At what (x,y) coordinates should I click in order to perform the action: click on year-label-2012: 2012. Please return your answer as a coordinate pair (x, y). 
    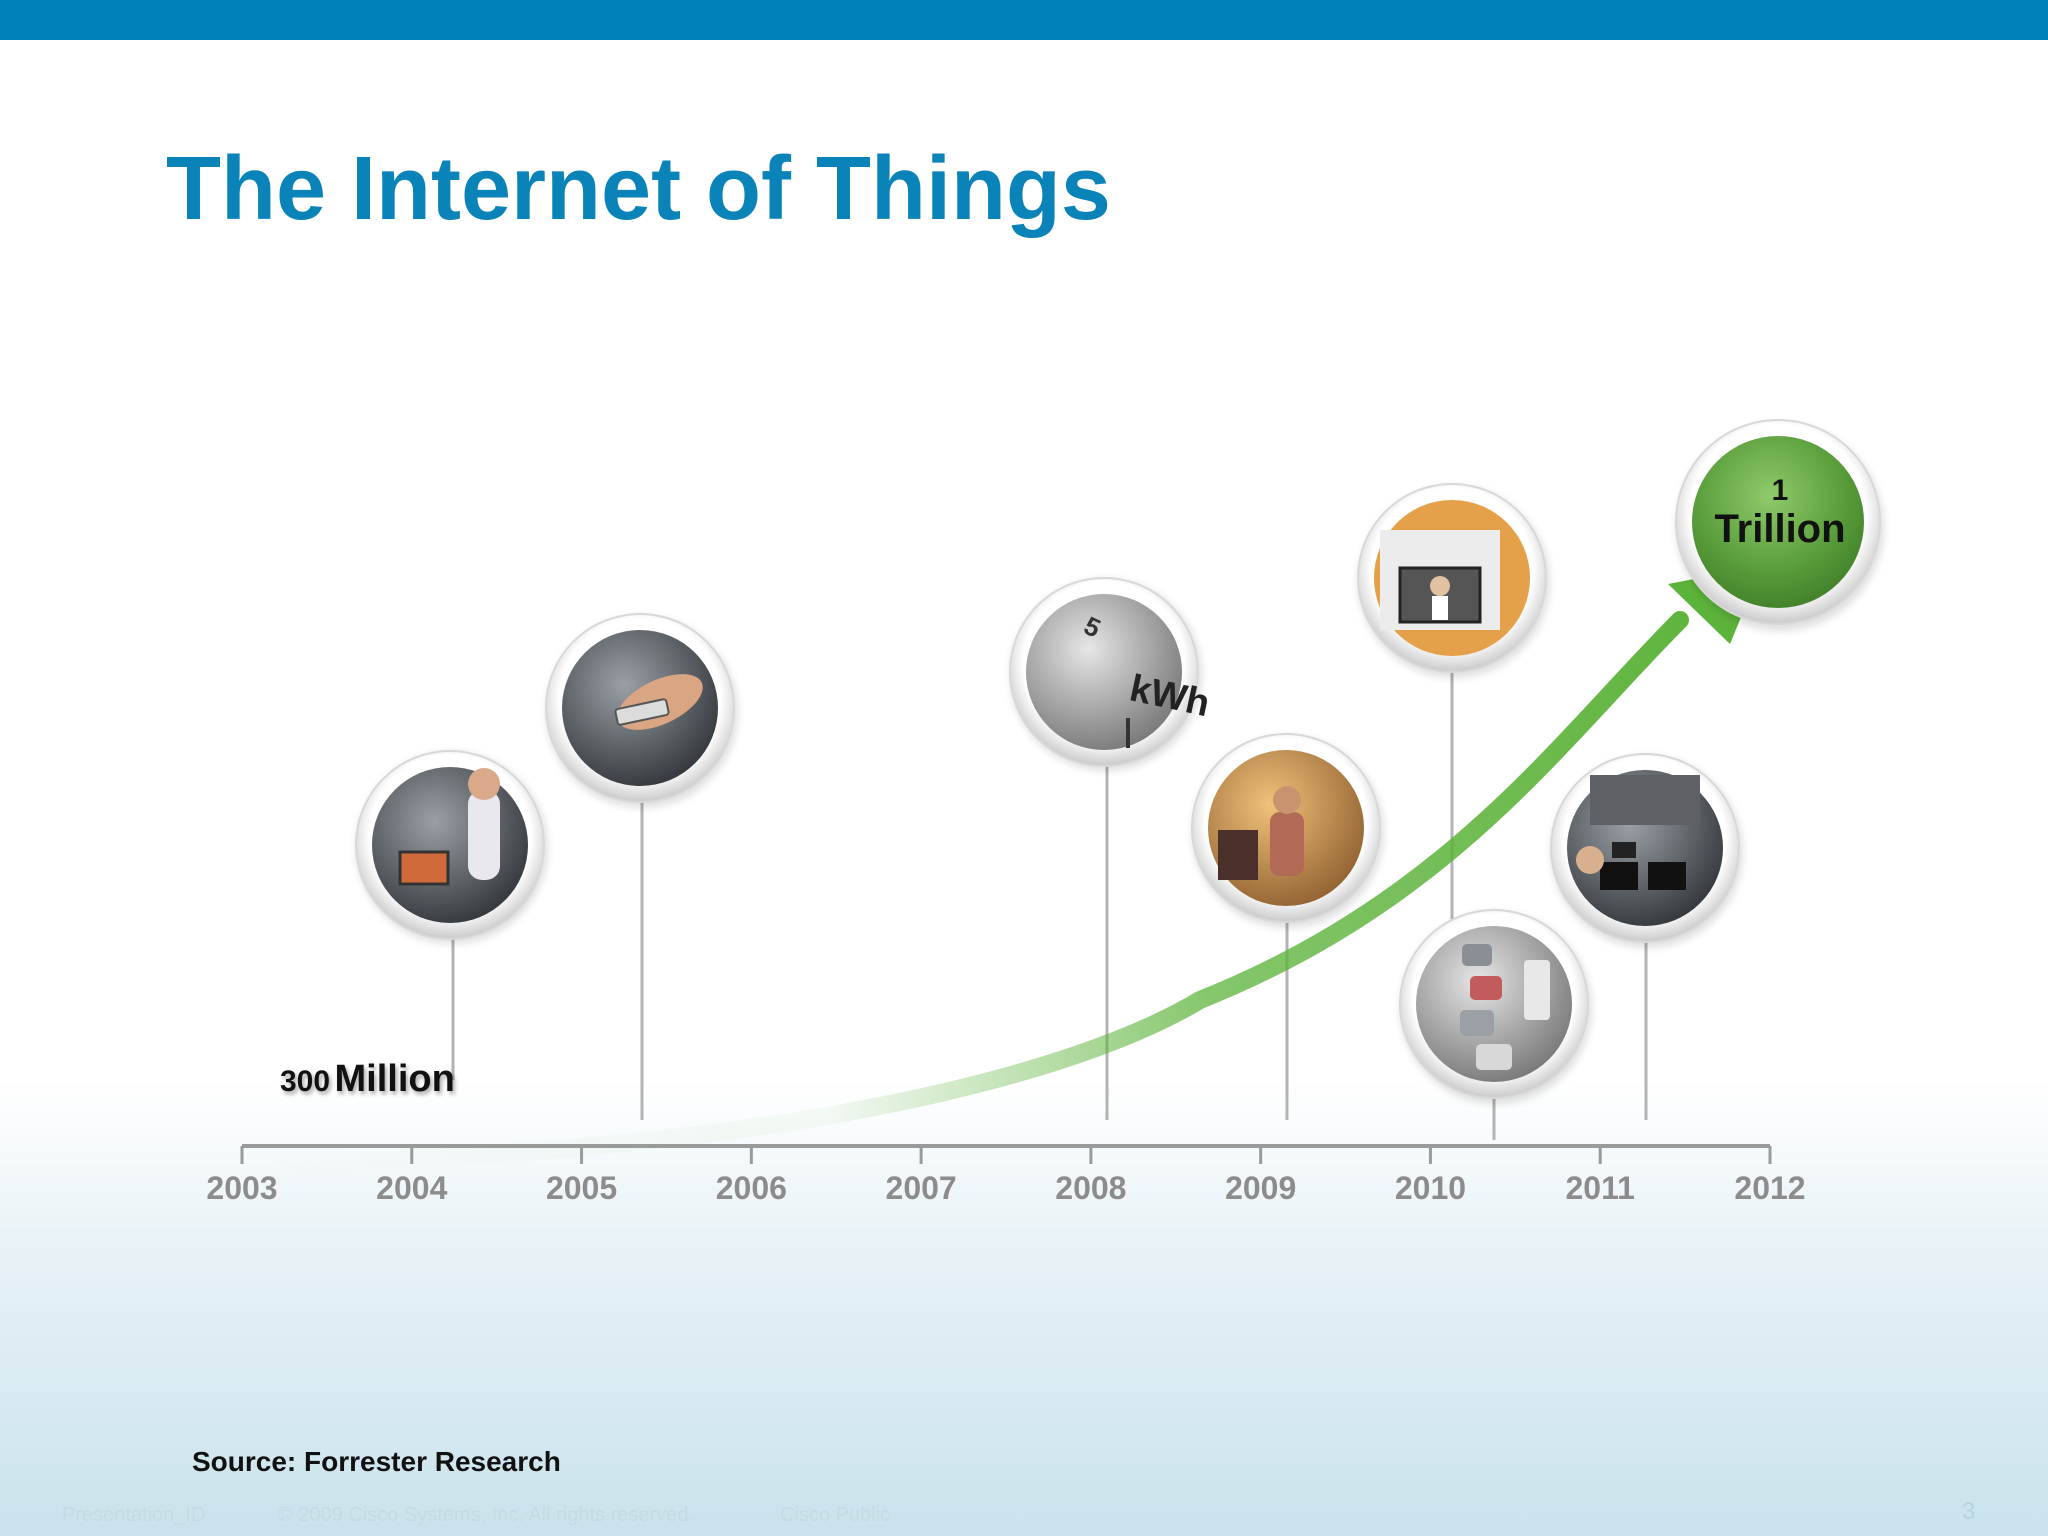
    Looking at the image, I should click on (1770, 1188).